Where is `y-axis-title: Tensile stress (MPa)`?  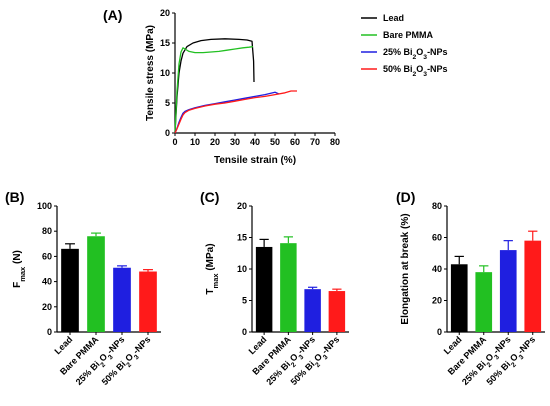 y-axis-title: Tensile stress (MPa) is located at coordinates (150, 73).